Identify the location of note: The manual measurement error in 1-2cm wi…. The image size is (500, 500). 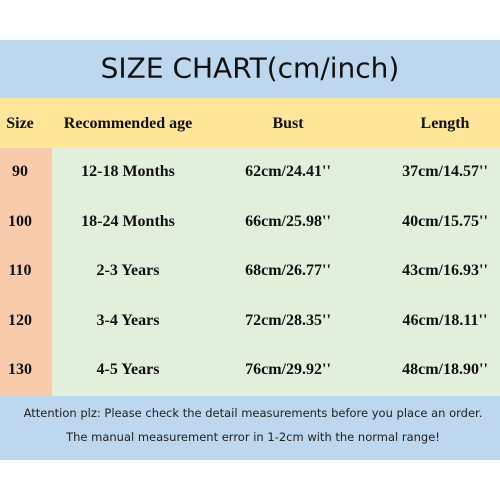
(253, 437).